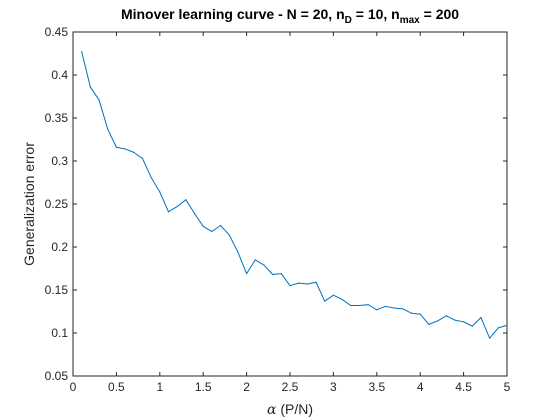 Image resolution: width=560 pixels, height=420 pixels. What do you see at coordinates (246, 387) in the screenshot?
I see `x-tick-label: 2` at bounding box center [246, 387].